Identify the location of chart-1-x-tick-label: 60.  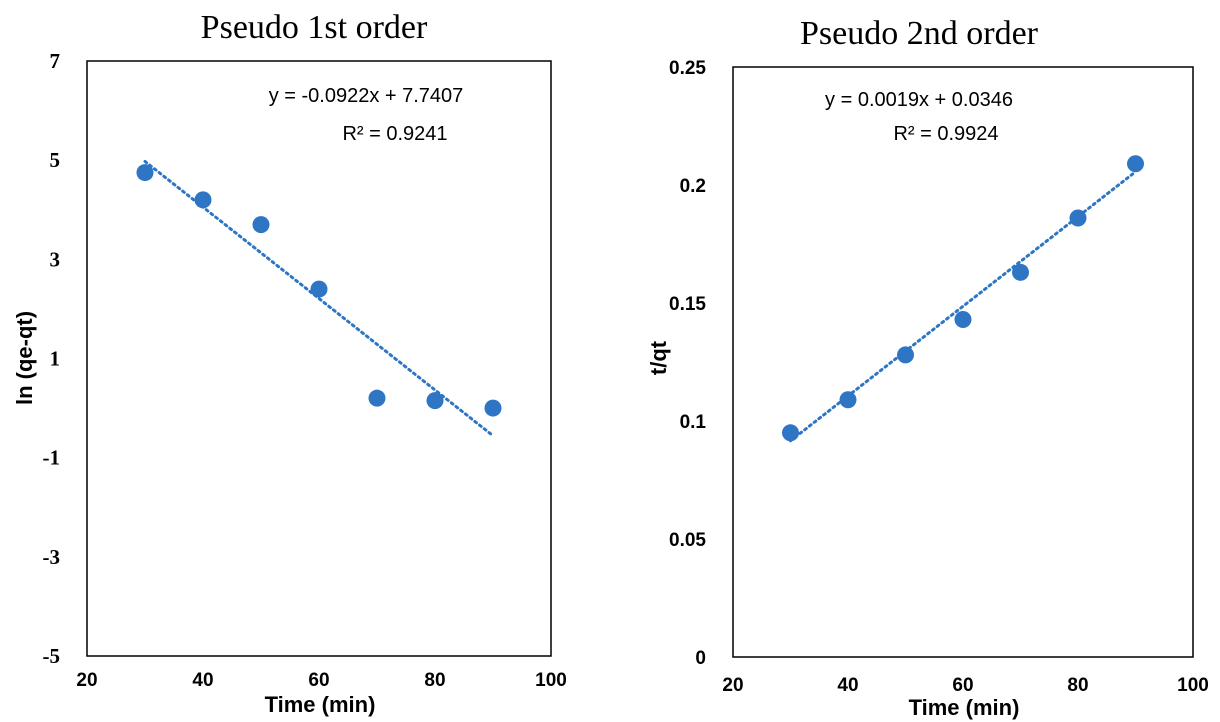
(318, 680).